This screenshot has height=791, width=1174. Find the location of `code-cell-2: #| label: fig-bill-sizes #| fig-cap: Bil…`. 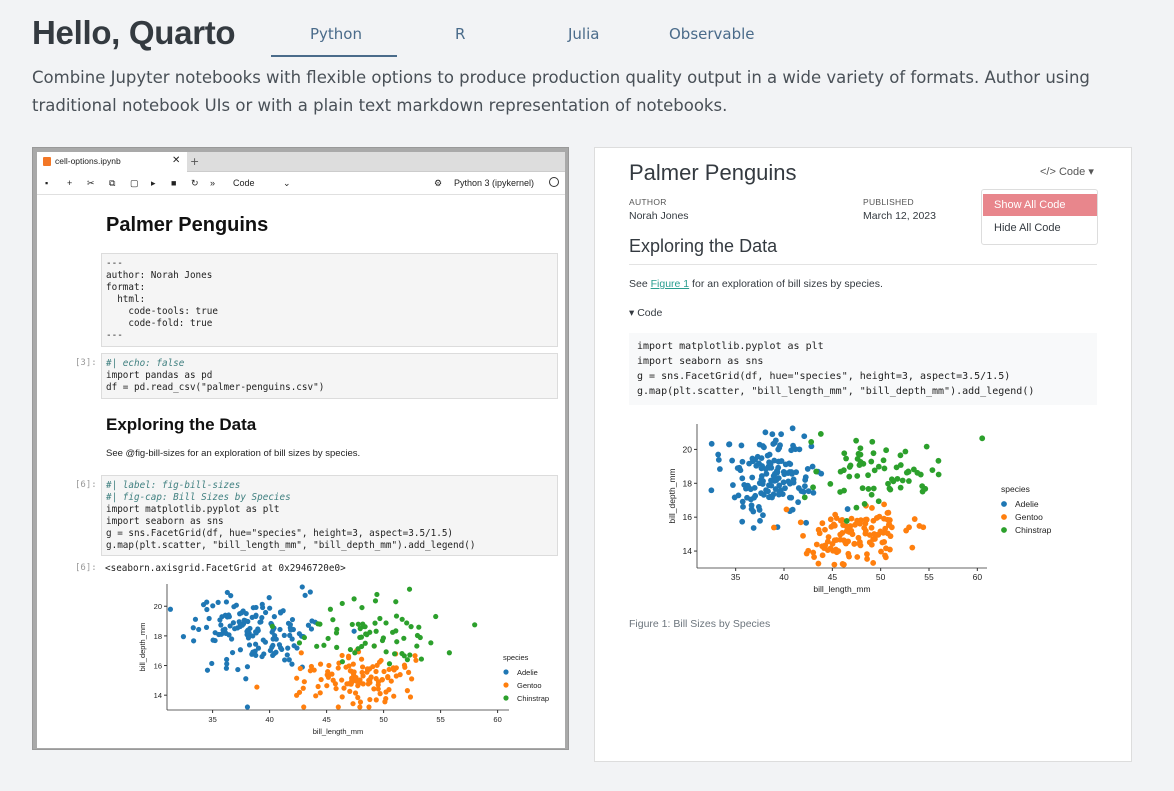

code-cell-2: #| label: fig-bill-sizes #| fig-cap: Bil… is located at coordinates (329, 515).